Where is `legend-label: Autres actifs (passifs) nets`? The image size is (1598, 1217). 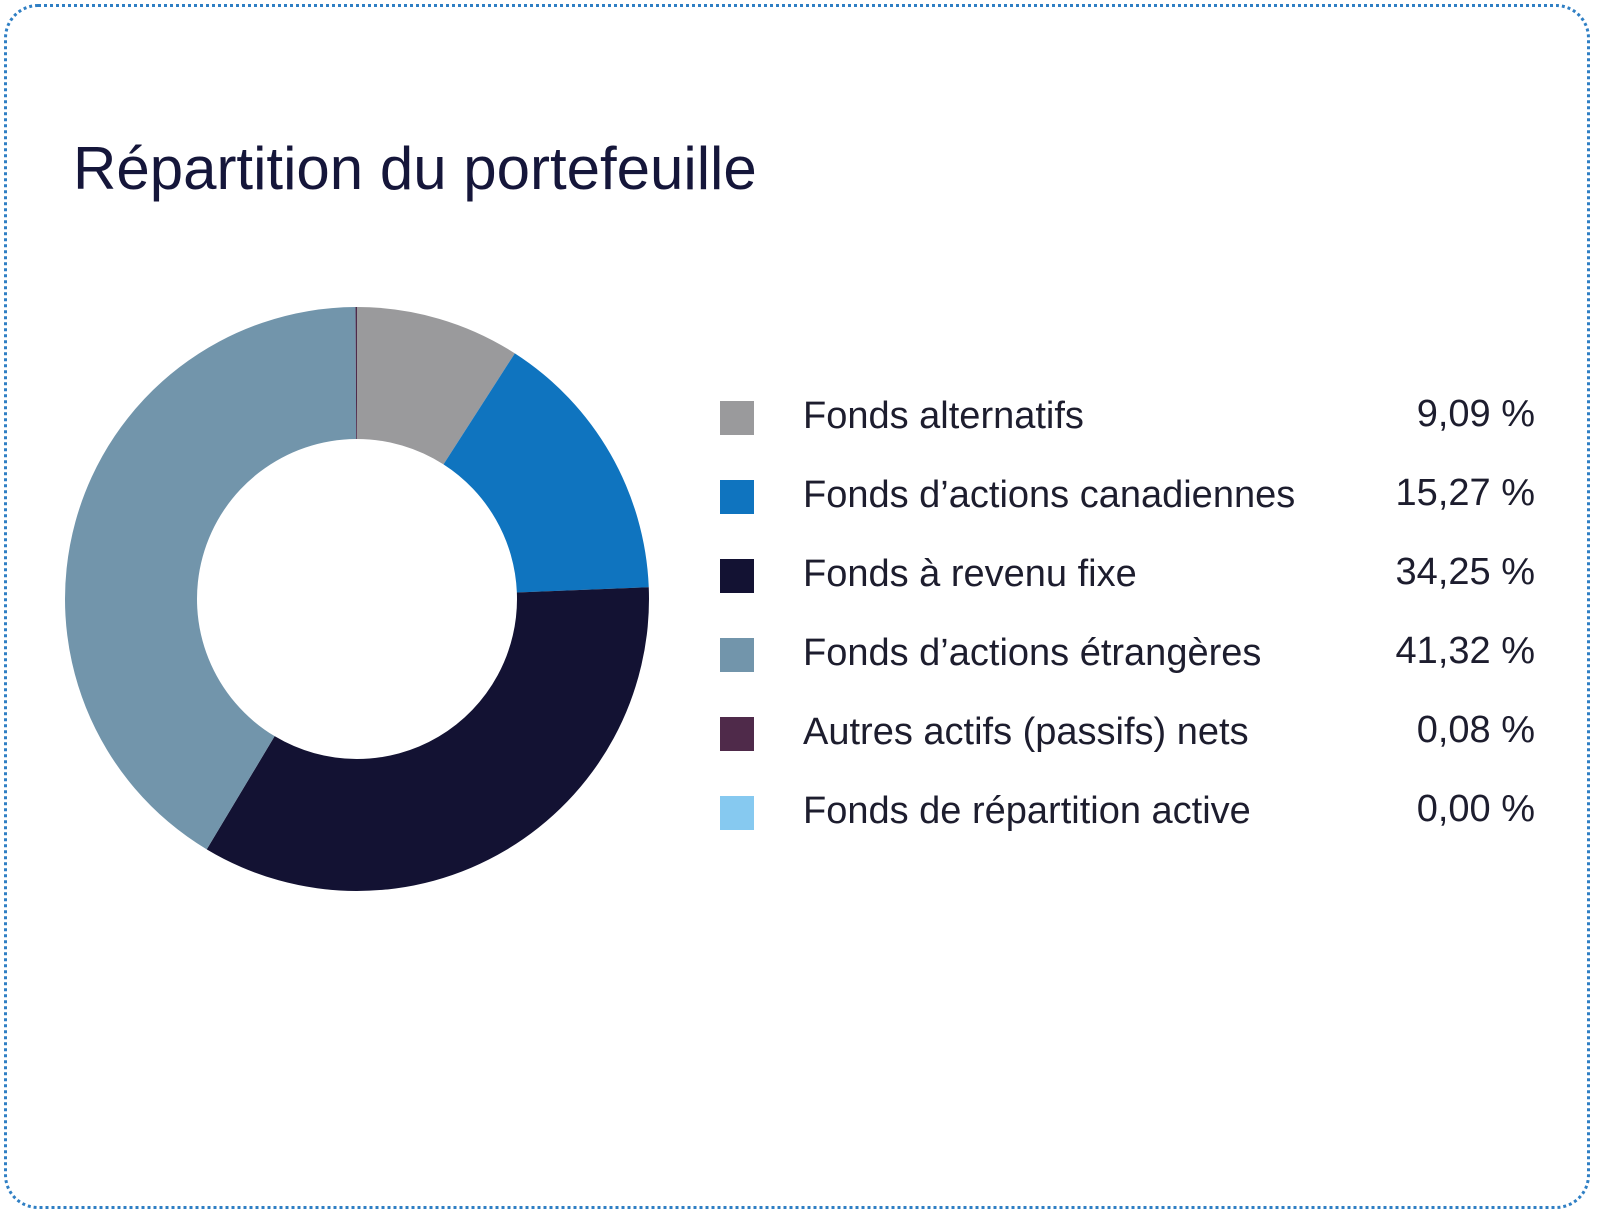 legend-label: Autres actifs (passifs) nets is located at coordinates (1026, 732).